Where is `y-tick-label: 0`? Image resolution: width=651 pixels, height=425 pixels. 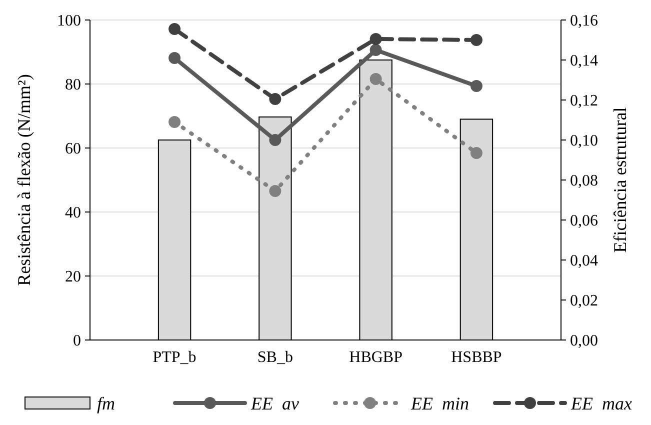
y-tick-label: 0 is located at coordinates (77, 341).